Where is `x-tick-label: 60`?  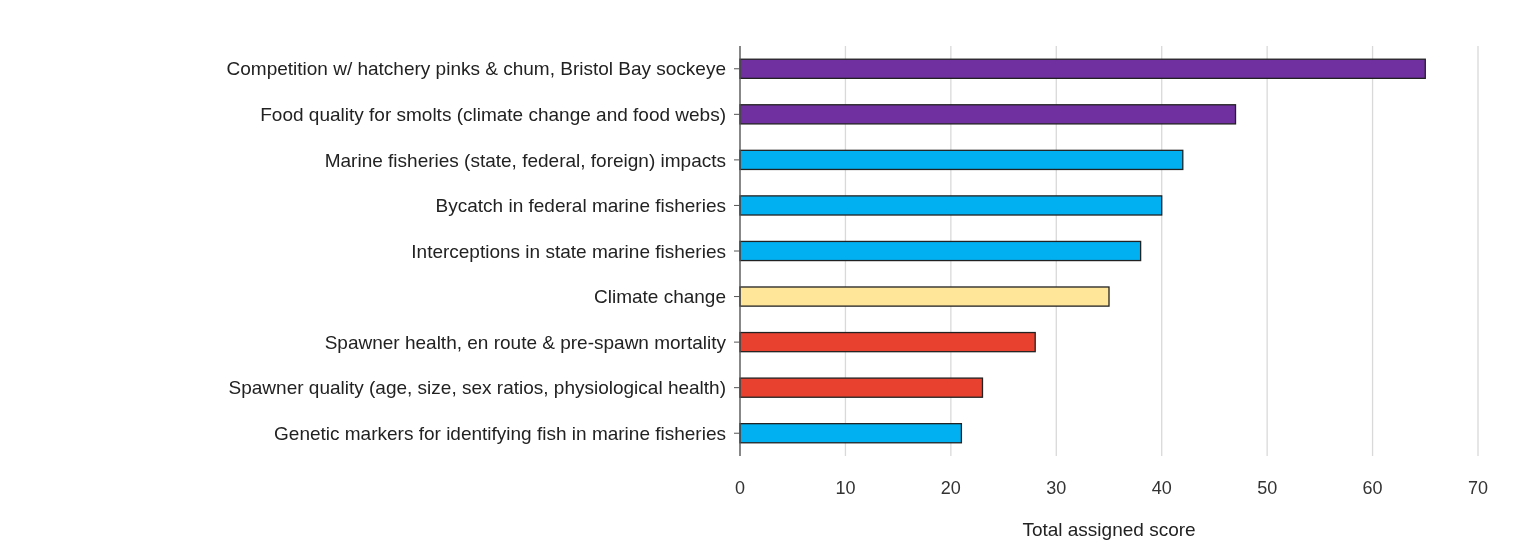 x-tick-label: 60 is located at coordinates (1372, 488).